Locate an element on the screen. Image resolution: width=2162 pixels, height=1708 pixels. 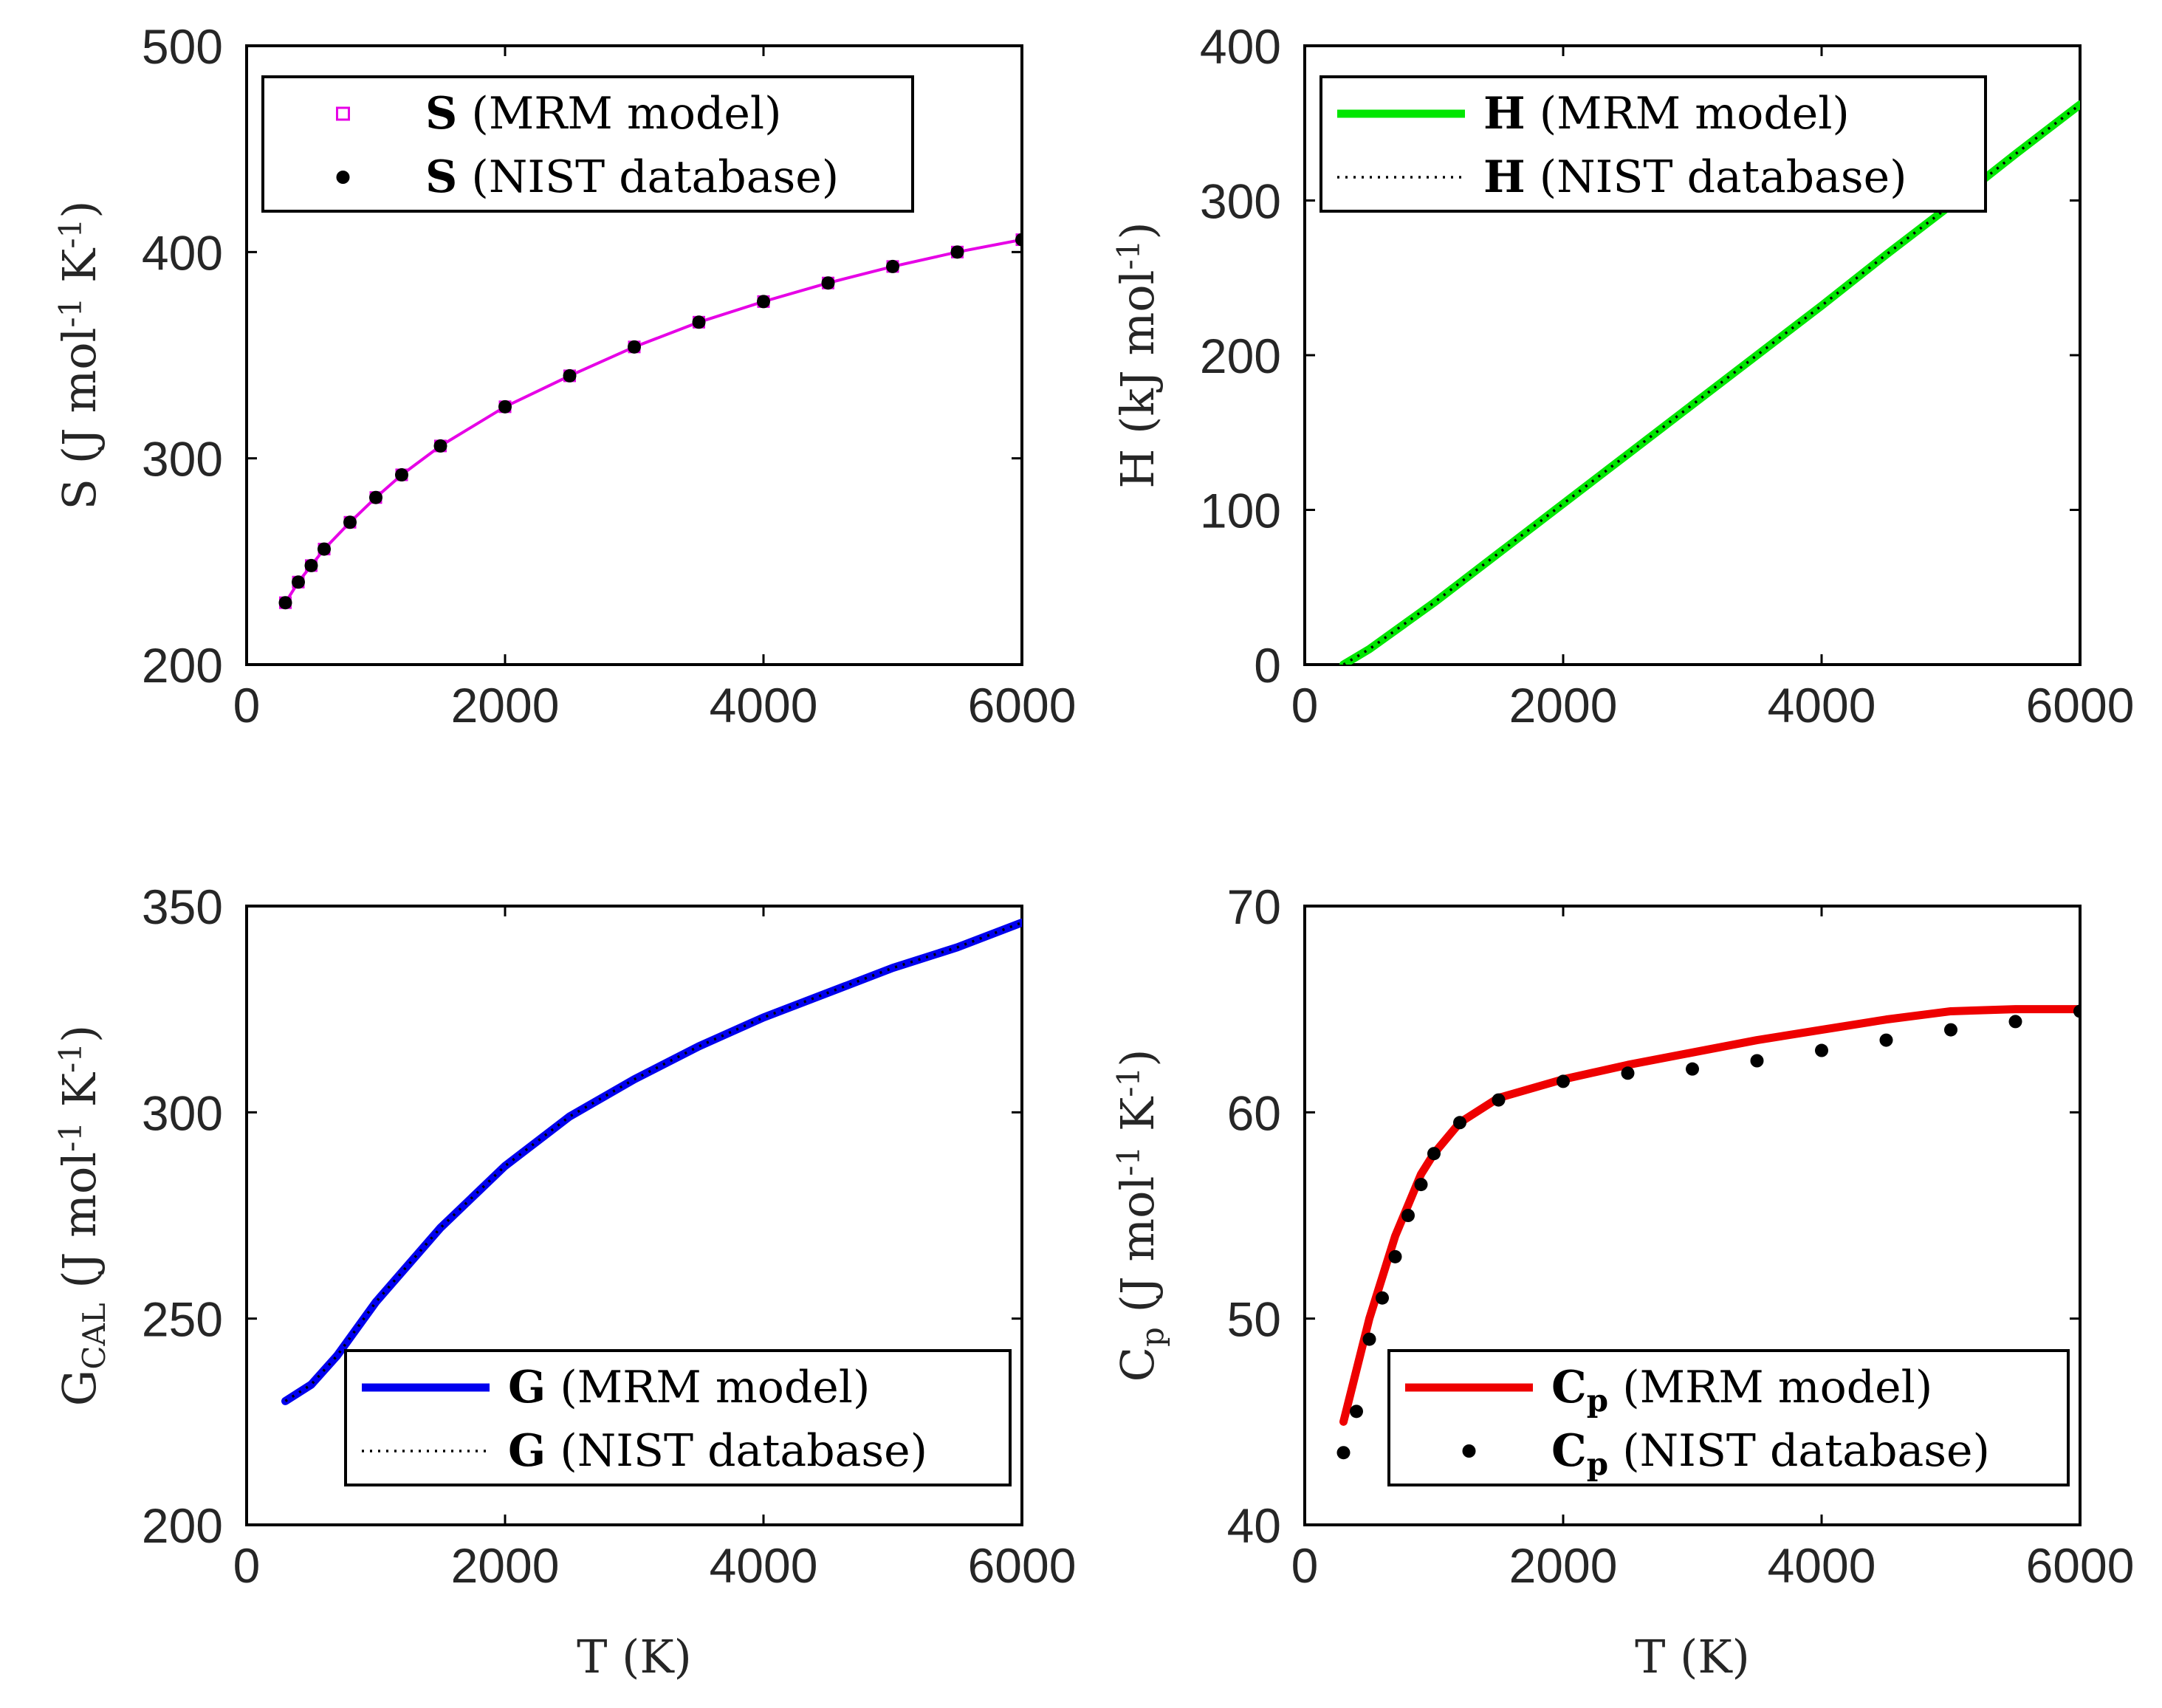
legend-label: Cp (NIST database) is located at coordinates (1770, 1454).